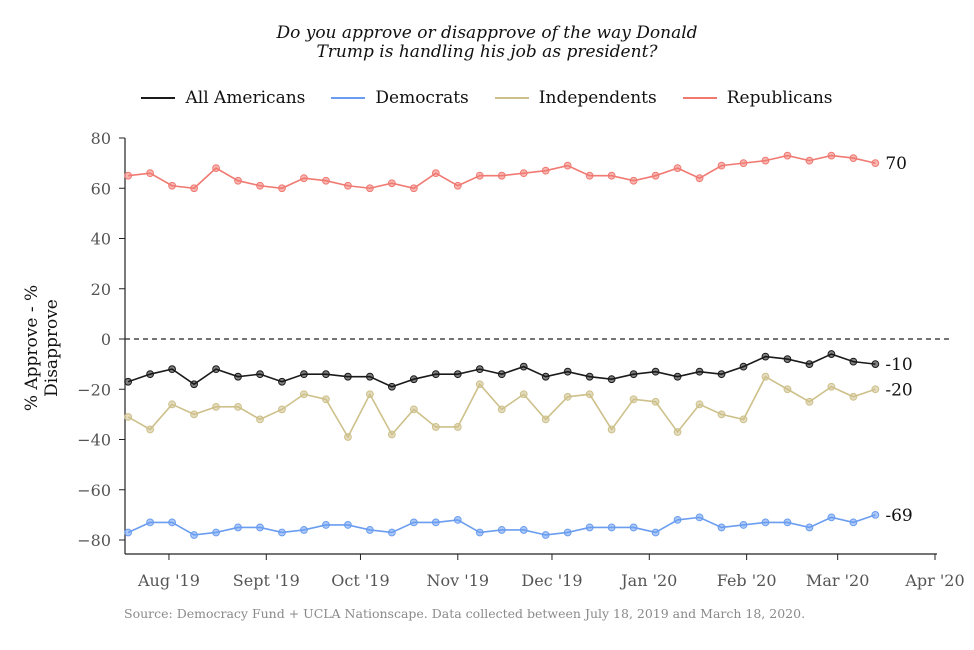 The width and height of the screenshot is (974, 650). What do you see at coordinates (101, 289) in the screenshot?
I see `y-tick-label: 20` at bounding box center [101, 289].